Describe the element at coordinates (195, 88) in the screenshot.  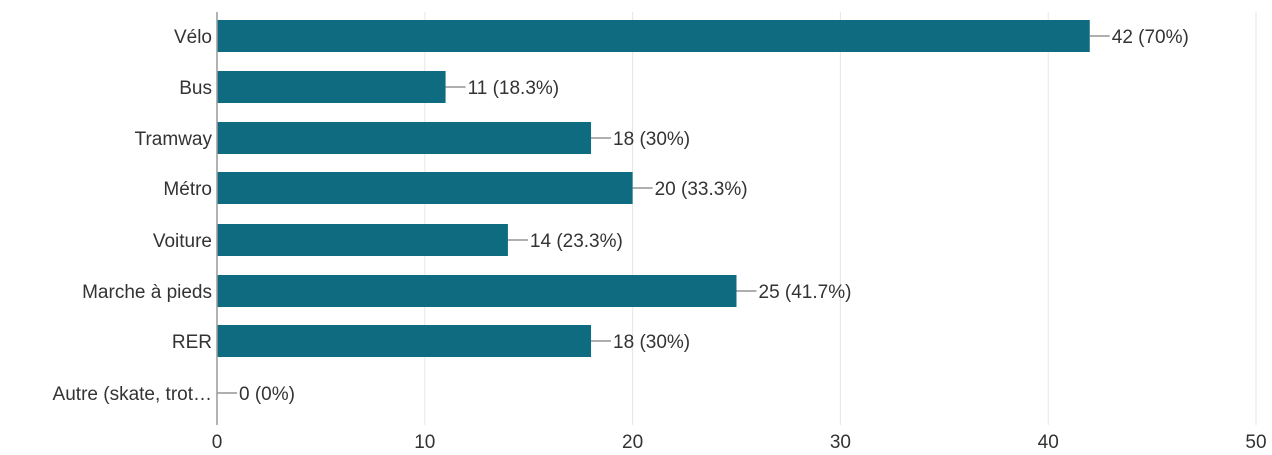
I see `category-label: Bus` at that location.